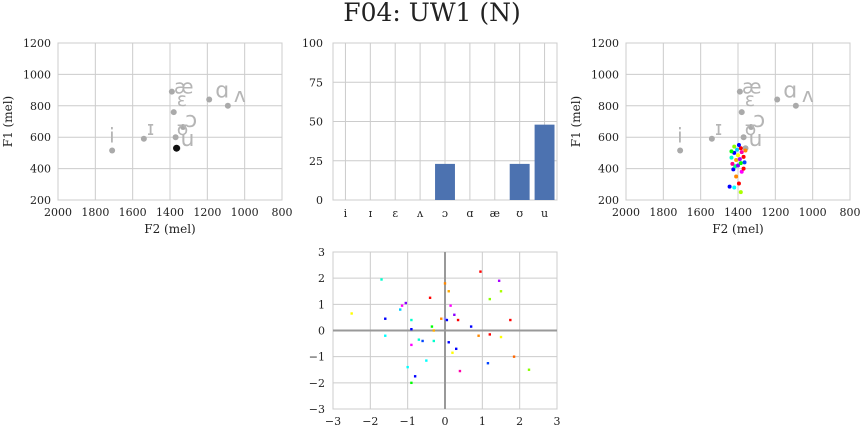 The height and width of the screenshot is (432, 864). What do you see at coordinates (445, 213) in the screenshot?
I see `x-tick-label: ɔ` at bounding box center [445, 213].